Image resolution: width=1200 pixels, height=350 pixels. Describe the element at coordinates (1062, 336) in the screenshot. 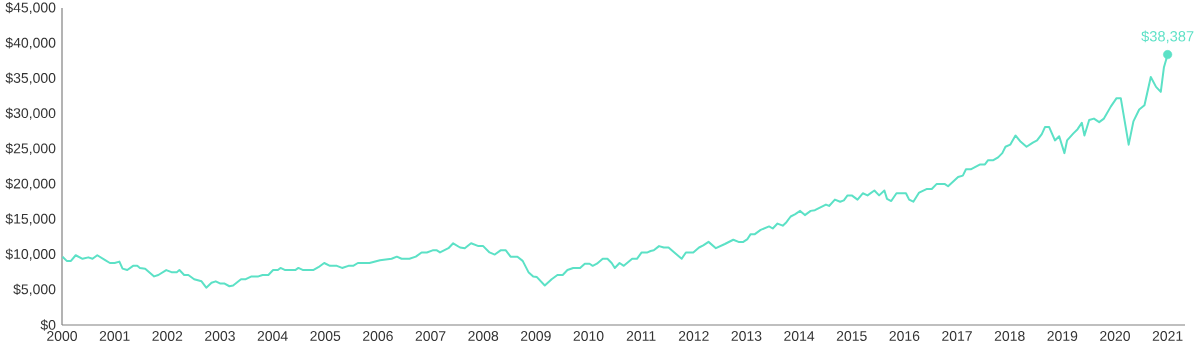

I see `x-tick-label: 2019` at that location.